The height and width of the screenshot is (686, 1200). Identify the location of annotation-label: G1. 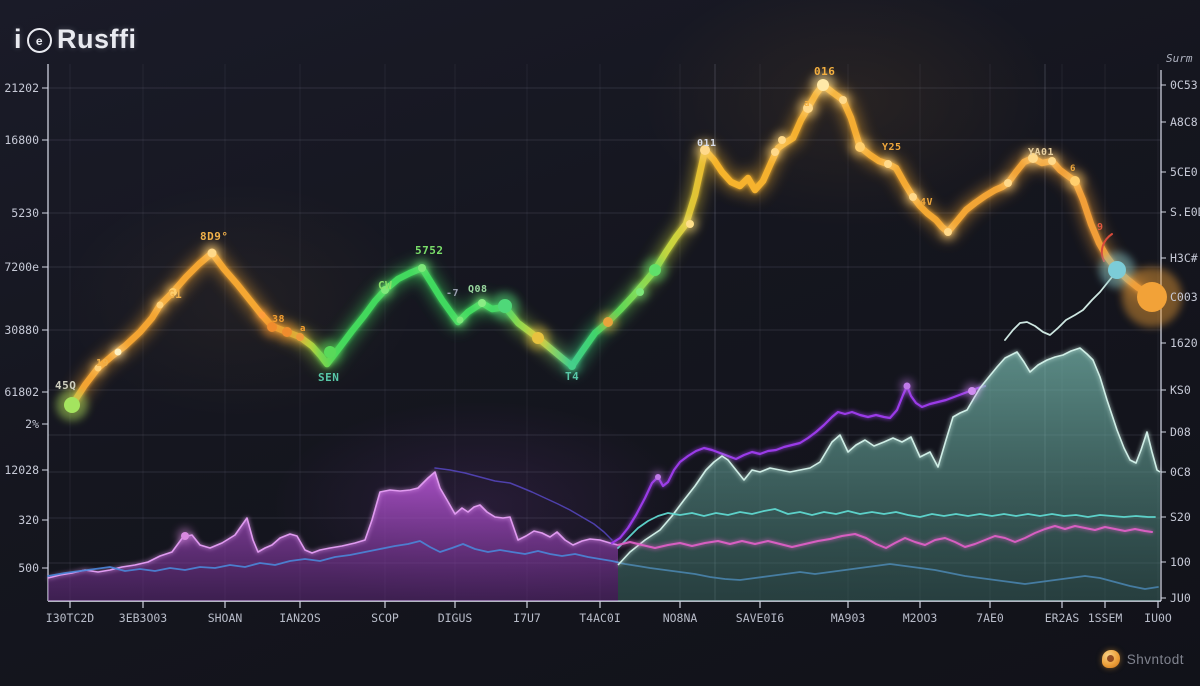
(175, 294).